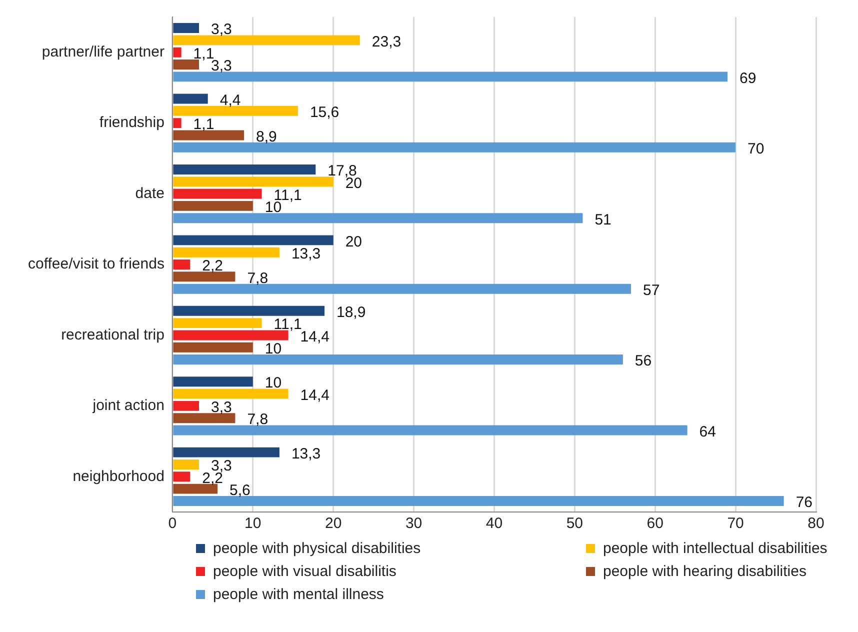  What do you see at coordinates (575, 523) in the screenshot?
I see `x-tick-label: 50` at bounding box center [575, 523].